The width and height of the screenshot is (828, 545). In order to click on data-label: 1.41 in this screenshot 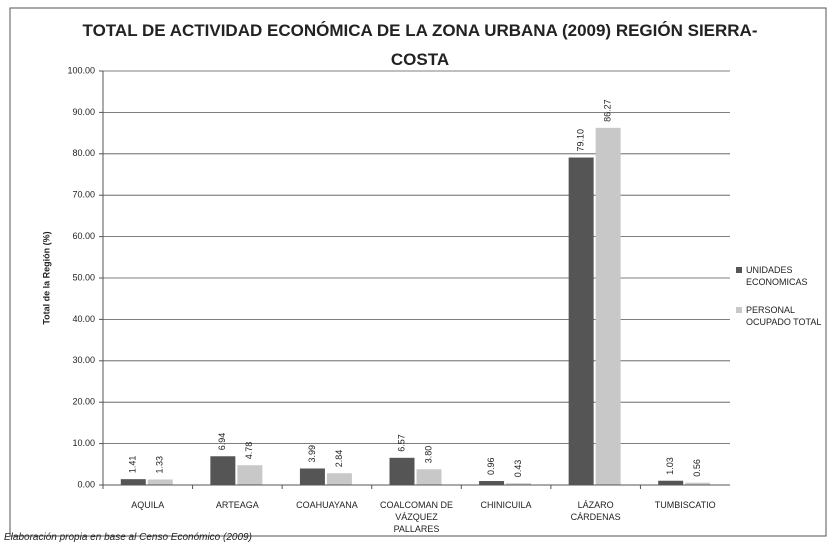, I will do `click(133, 465)`.